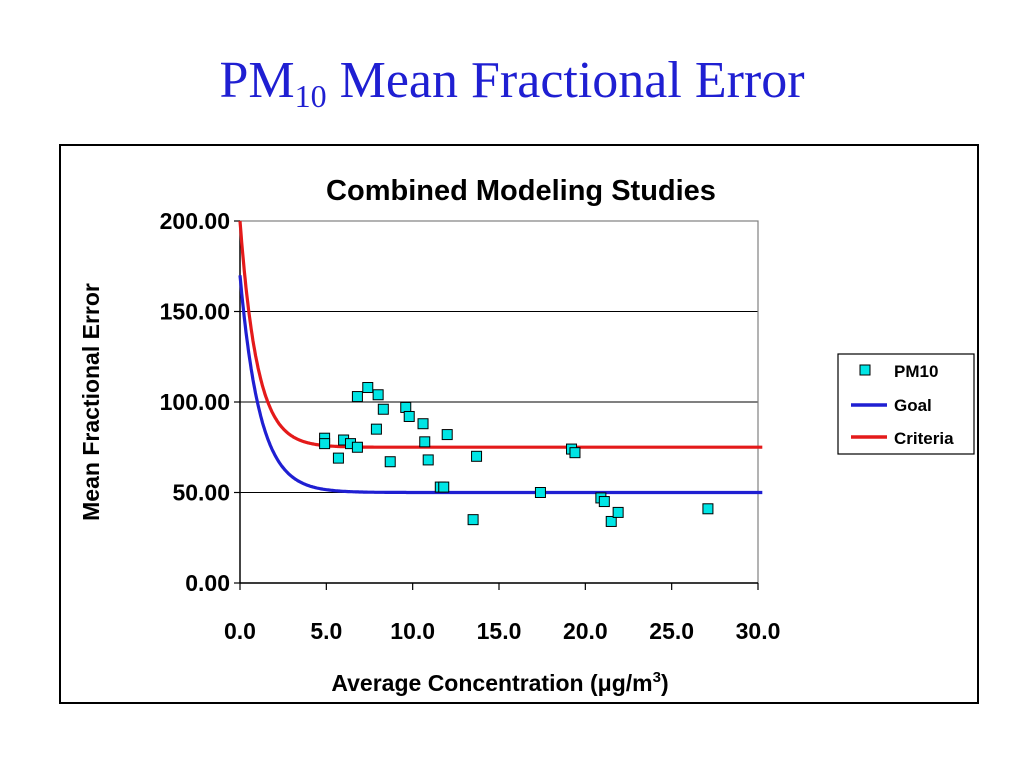  Describe the element at coordinates (913, 405) in the screenshot. I see `legend-label-goal: Goal` at that location.